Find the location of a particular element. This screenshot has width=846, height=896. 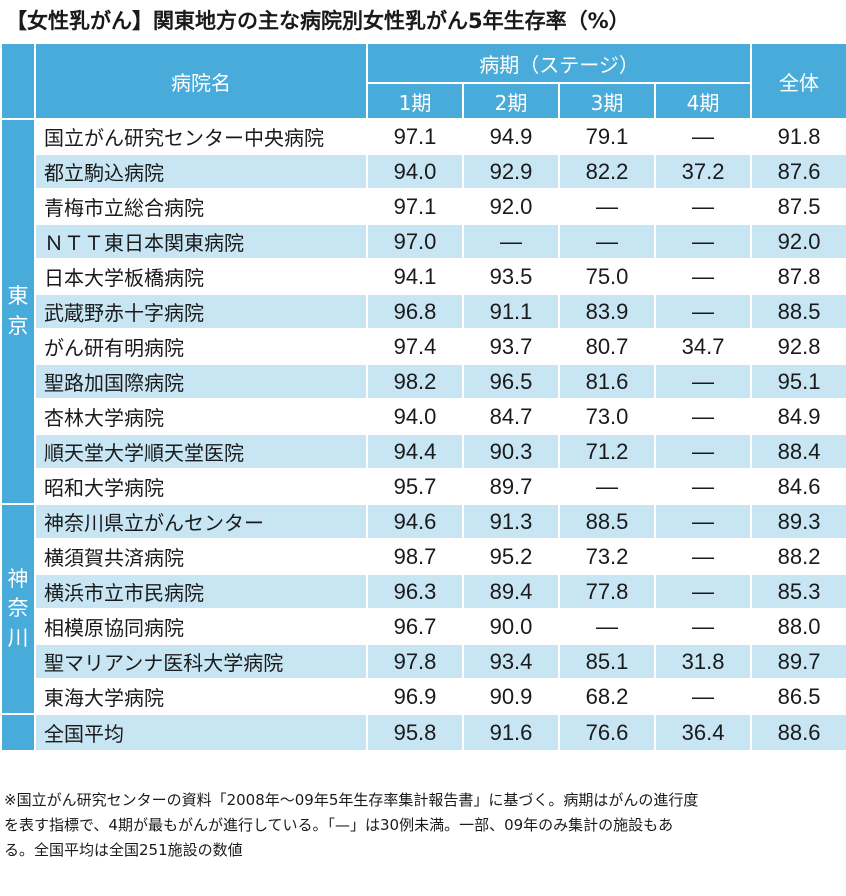

stage-value: 96.3 is located at coordinates (415, 591).